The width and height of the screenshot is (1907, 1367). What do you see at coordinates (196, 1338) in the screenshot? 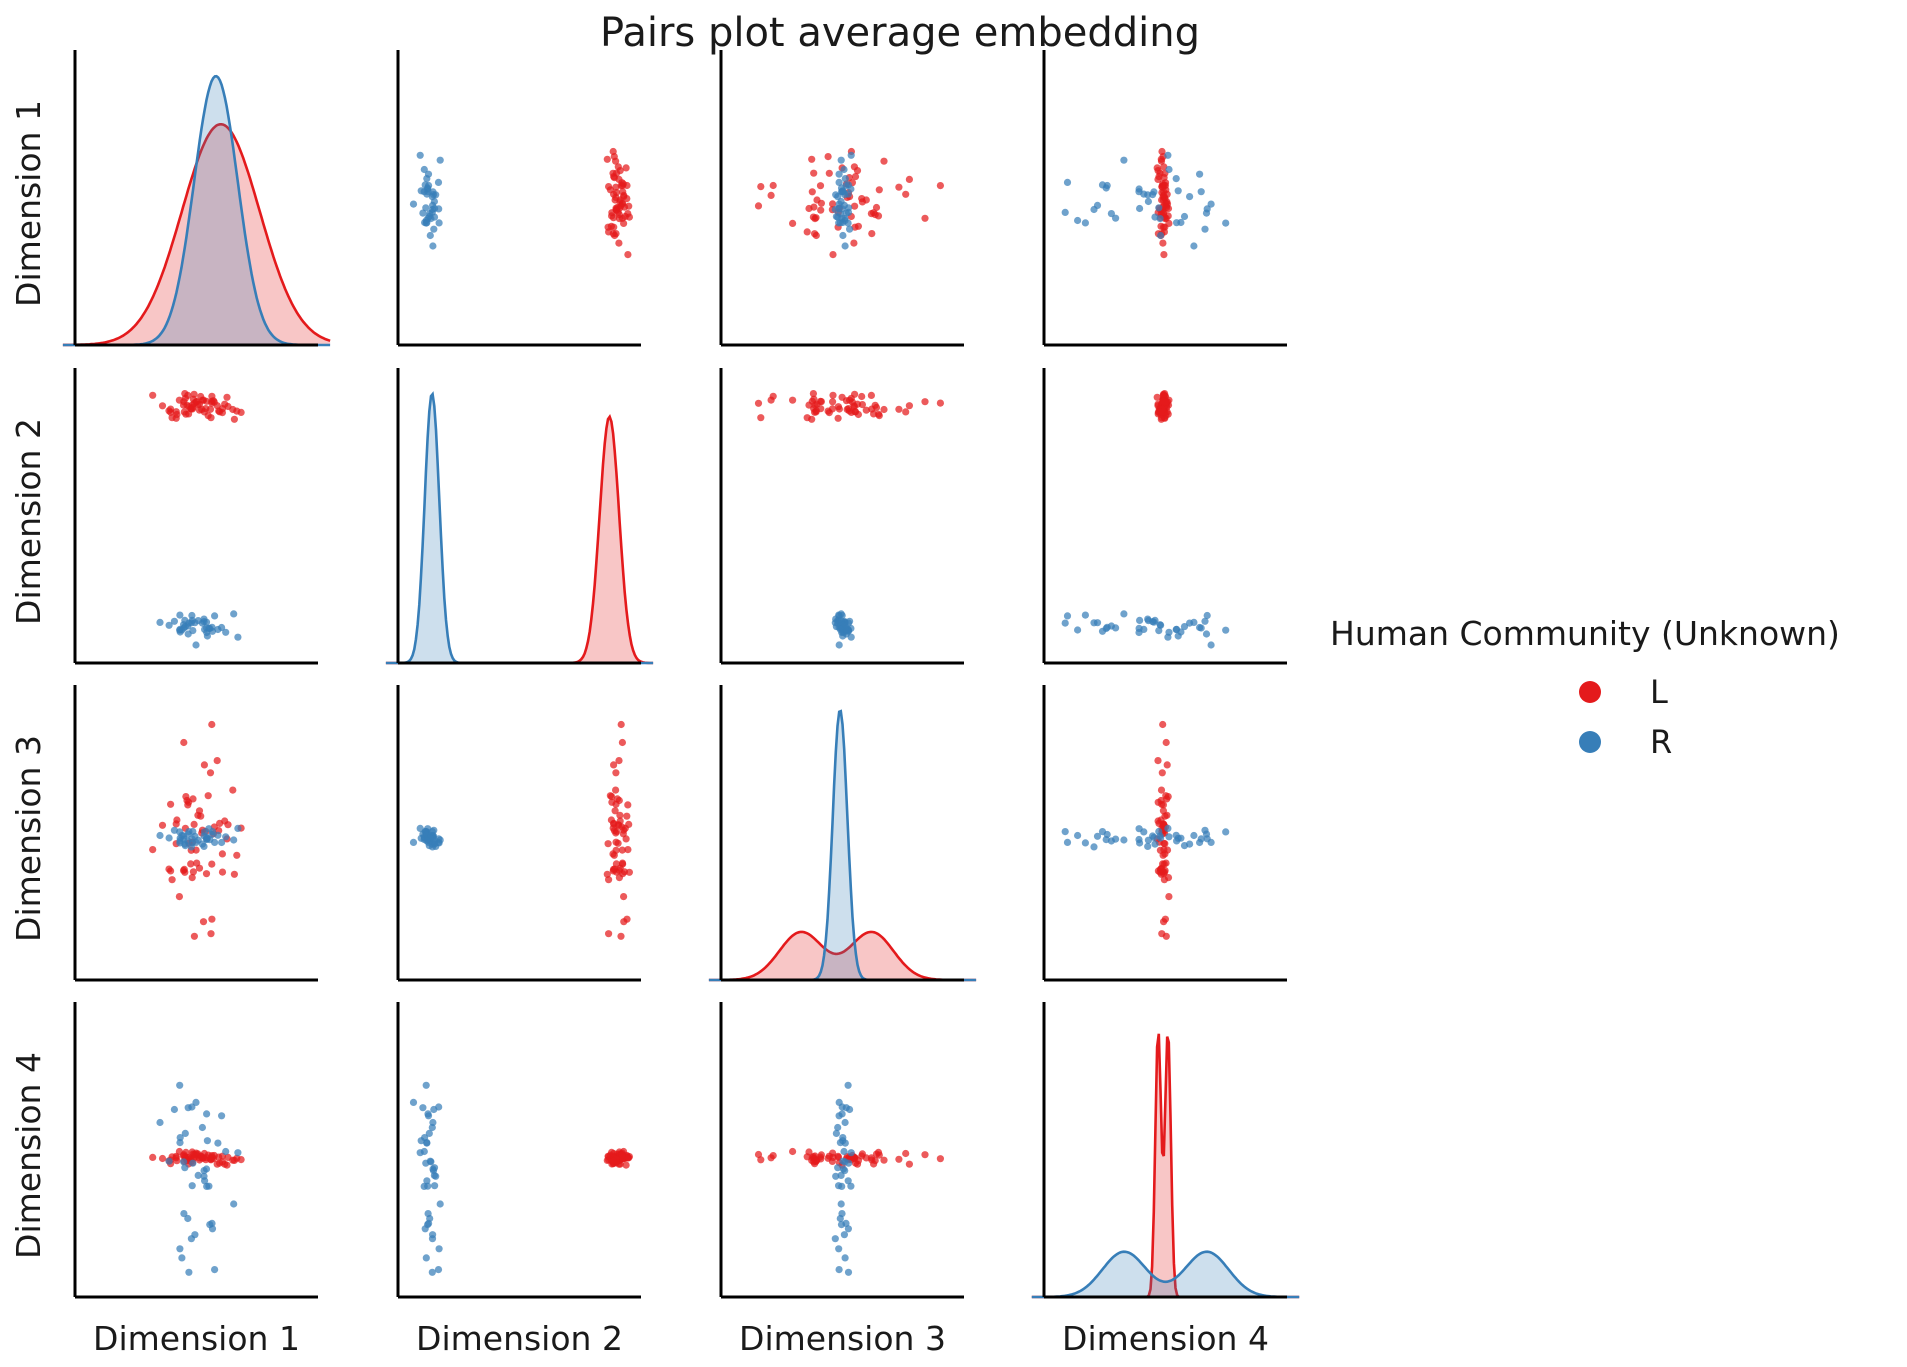
I see `x-label-dimension-1: Dimension 1` at bounding box center [196, 1338].